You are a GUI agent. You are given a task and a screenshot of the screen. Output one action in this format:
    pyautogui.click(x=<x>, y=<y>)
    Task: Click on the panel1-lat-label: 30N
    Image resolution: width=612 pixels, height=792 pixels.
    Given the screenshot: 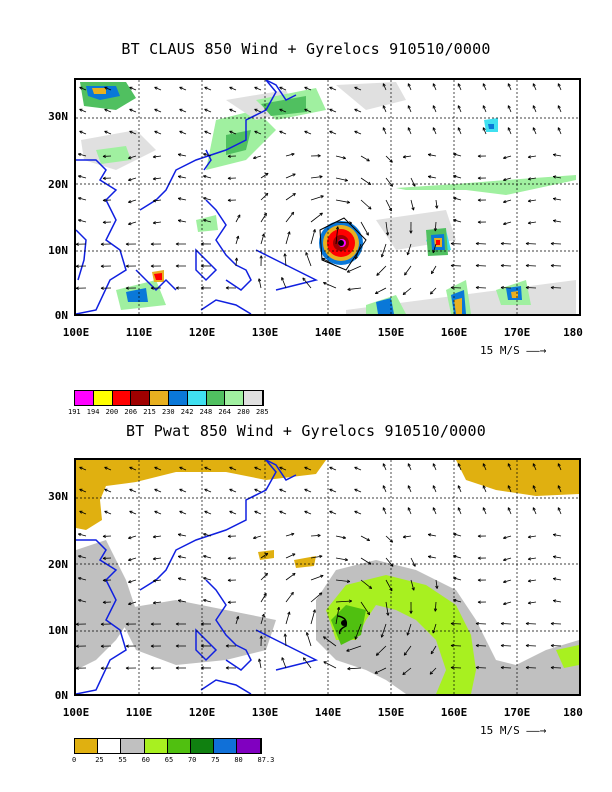 What is the action you would take?
    pyautogui.click(x=58, y=116)
    